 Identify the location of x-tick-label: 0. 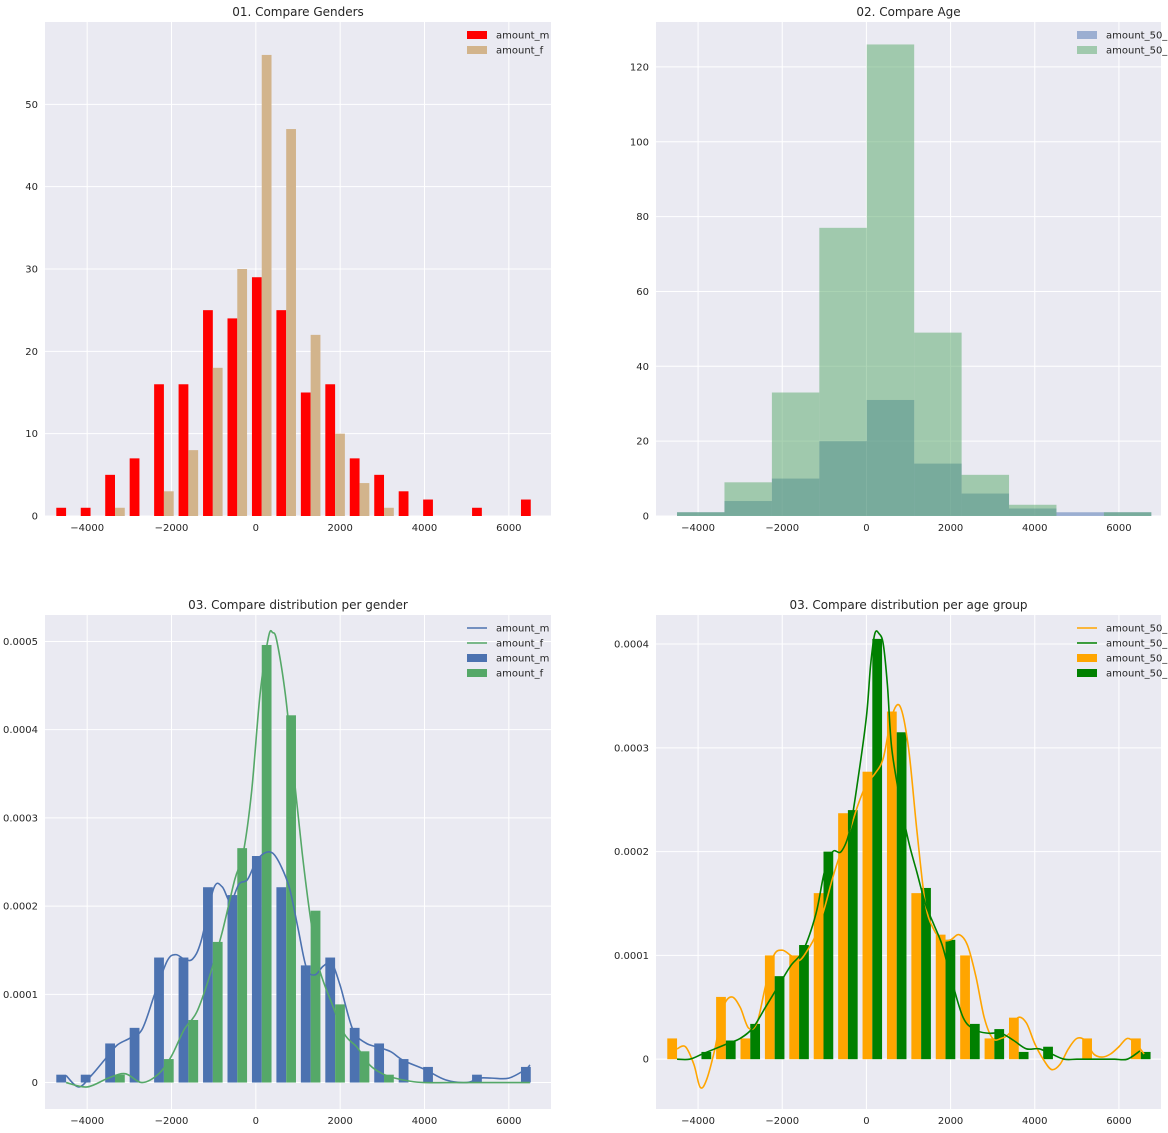
(866, 528).